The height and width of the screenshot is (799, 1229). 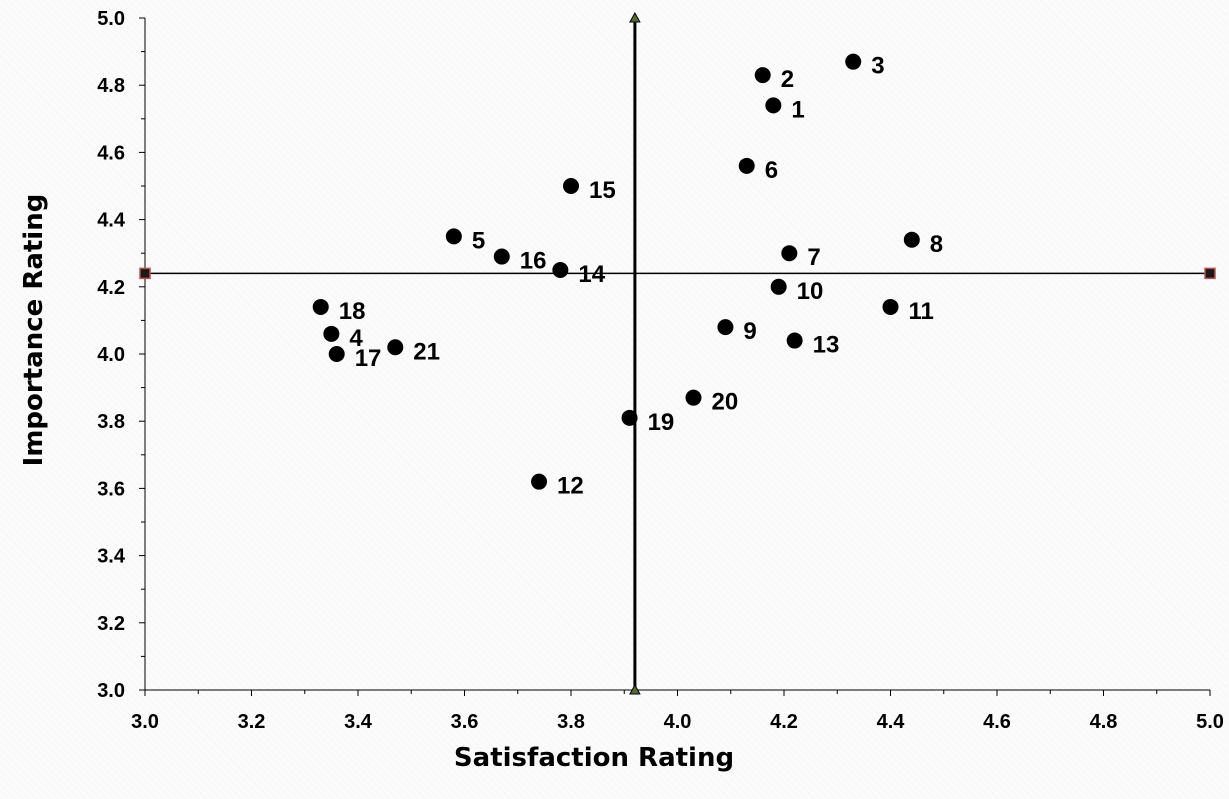 I want to click on y-tick-label: 4.6, so click(x=111, y=153).